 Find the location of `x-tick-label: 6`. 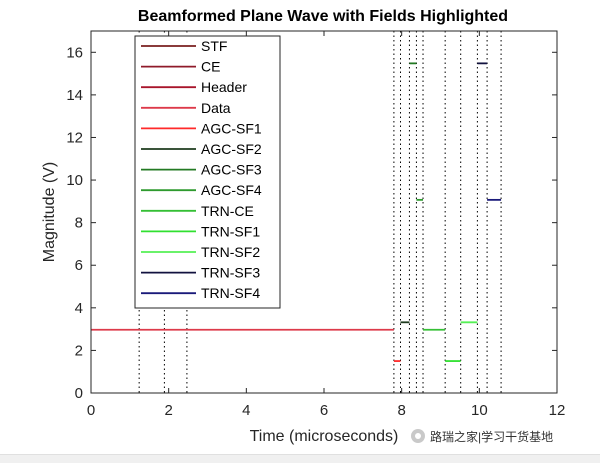

x-tick-label: 6 is located at coordinates (324, 410).